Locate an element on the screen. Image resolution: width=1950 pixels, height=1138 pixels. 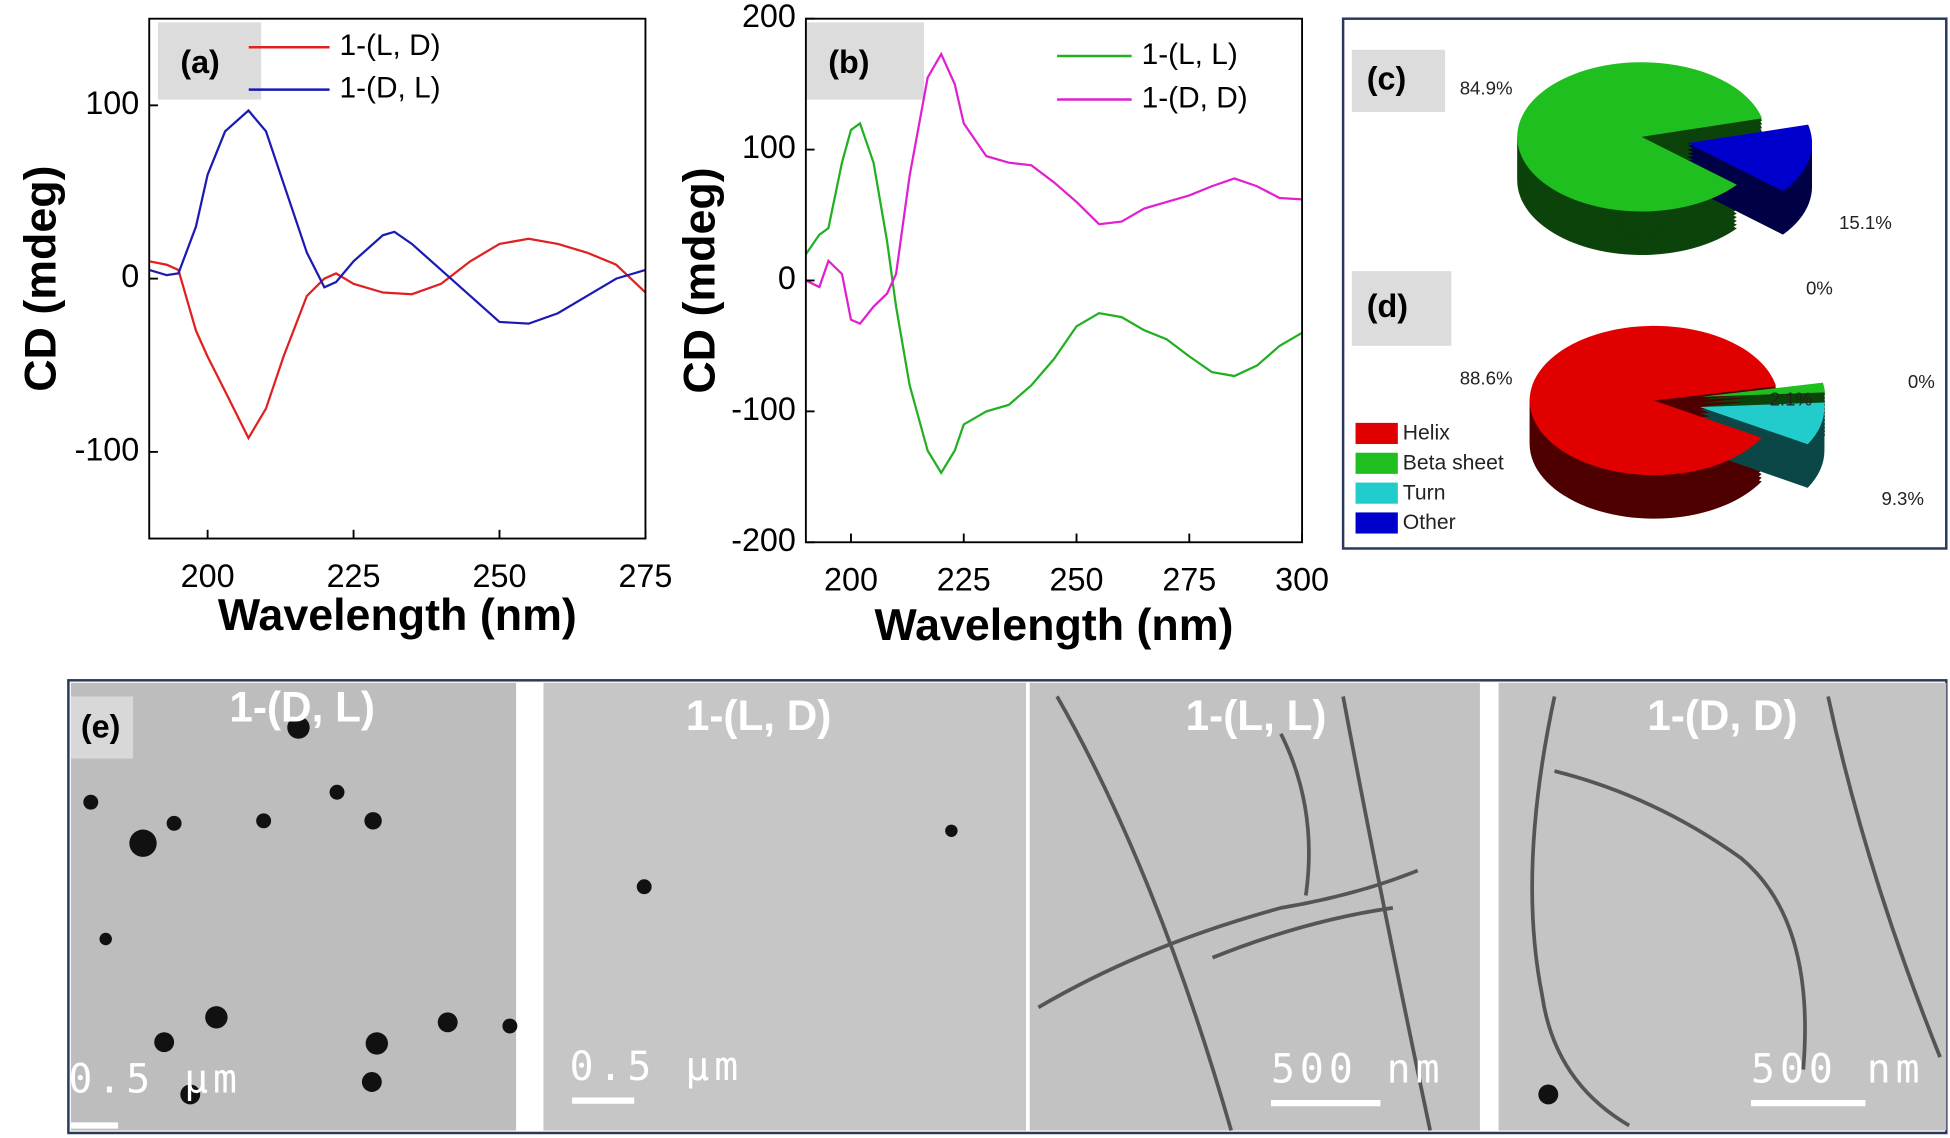
legend-label: 1-(L, D) is located at coordinates (390, 45).